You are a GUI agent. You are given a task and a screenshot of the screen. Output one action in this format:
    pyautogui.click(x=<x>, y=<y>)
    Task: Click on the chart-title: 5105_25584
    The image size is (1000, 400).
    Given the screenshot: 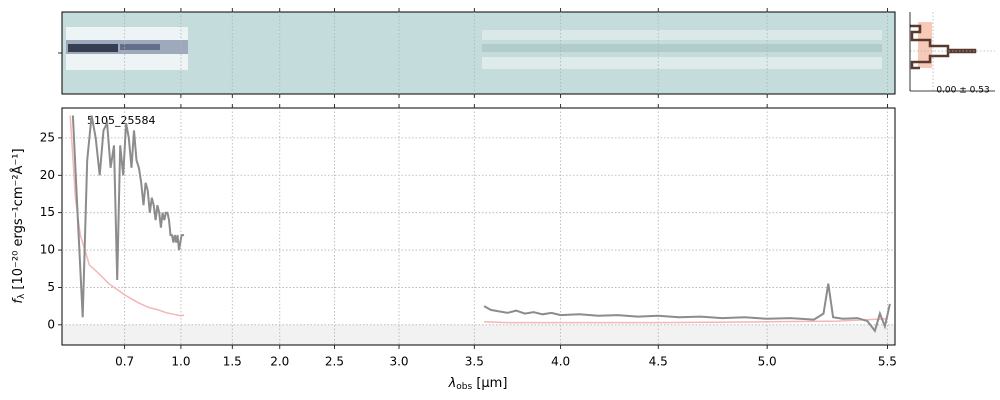 What is the action you would take?
    pyautogui.click(x=121, y=120)
    